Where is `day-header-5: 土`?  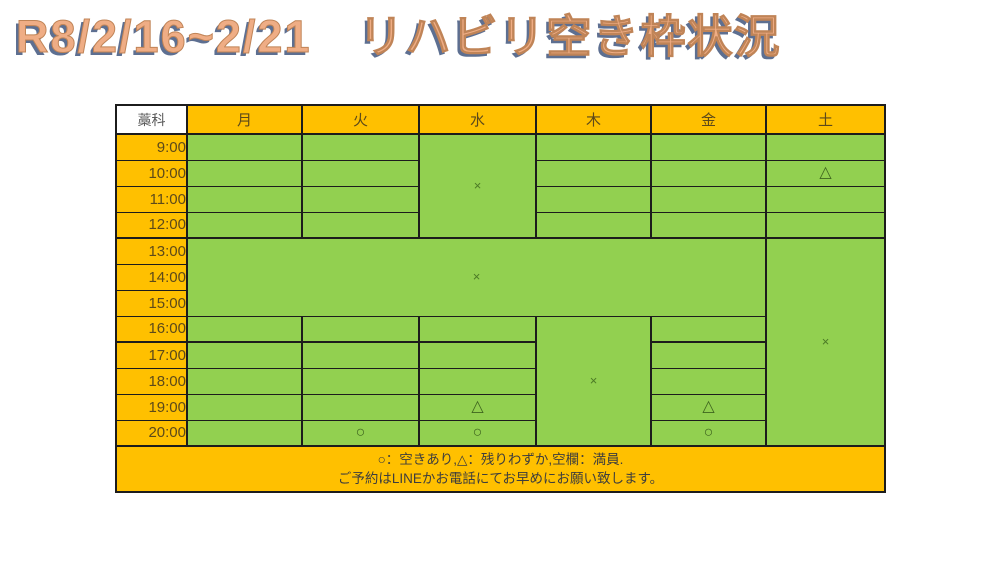 day-header-5: 土 is located at coordinates (825, 119).